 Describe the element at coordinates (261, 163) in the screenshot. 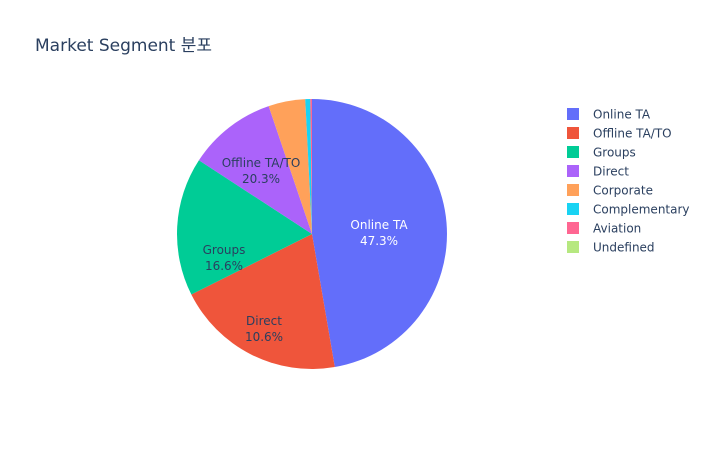

I see `slice-label-offline-ta-to: Offline TA/TO` at that location.